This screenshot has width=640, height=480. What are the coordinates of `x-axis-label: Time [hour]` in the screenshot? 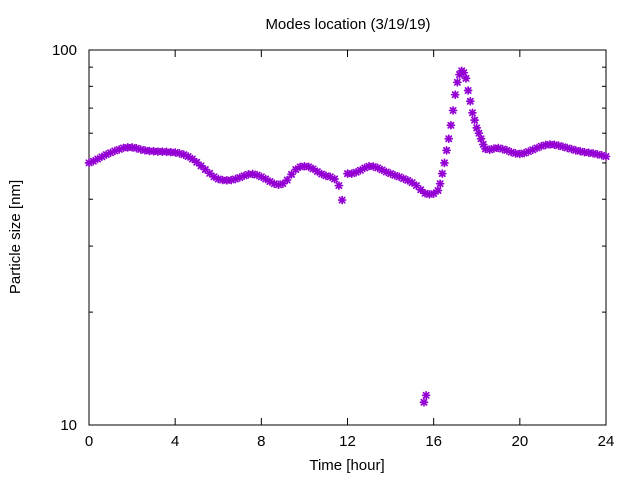 It's located at (346, 465).